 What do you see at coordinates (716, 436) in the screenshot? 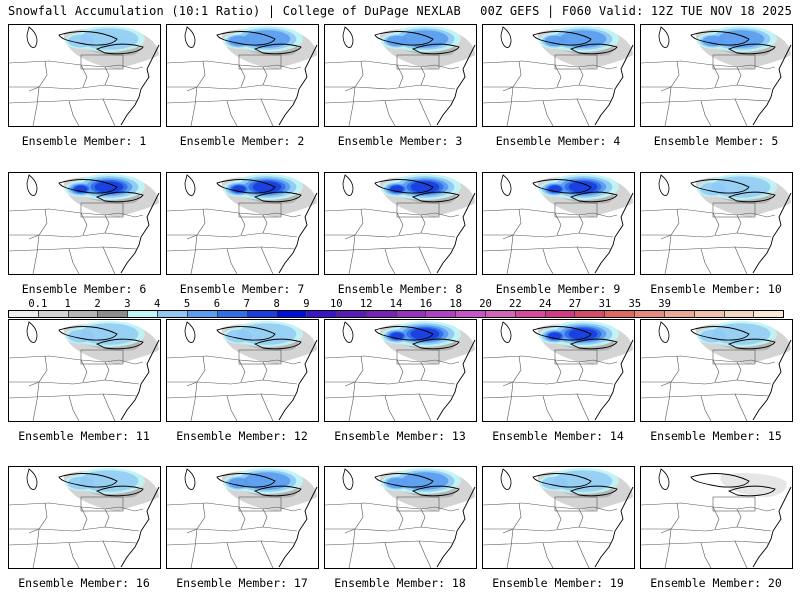
I see `ensemble-member-label: Ensemble Member: 15` at bounding box center [716, 436].